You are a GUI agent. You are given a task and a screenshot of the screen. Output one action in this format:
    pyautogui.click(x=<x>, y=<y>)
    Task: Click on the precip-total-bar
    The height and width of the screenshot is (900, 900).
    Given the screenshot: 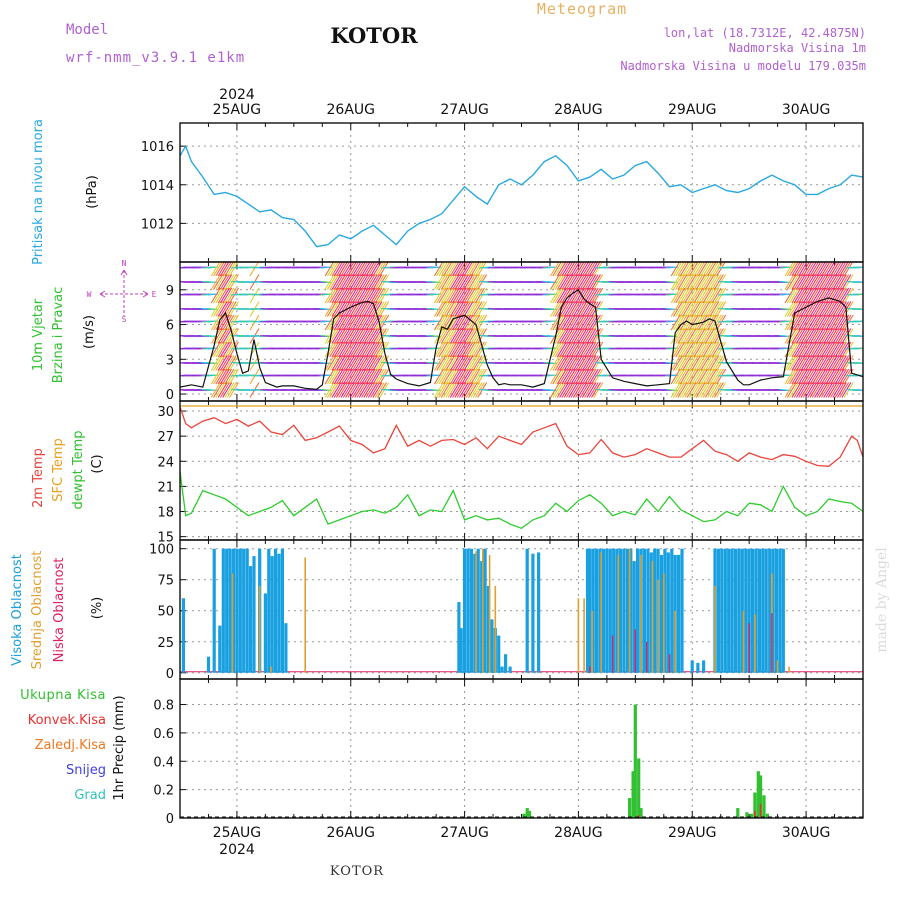 What is the action you would take?
    pyautogui.click(x=527, y=813)
    